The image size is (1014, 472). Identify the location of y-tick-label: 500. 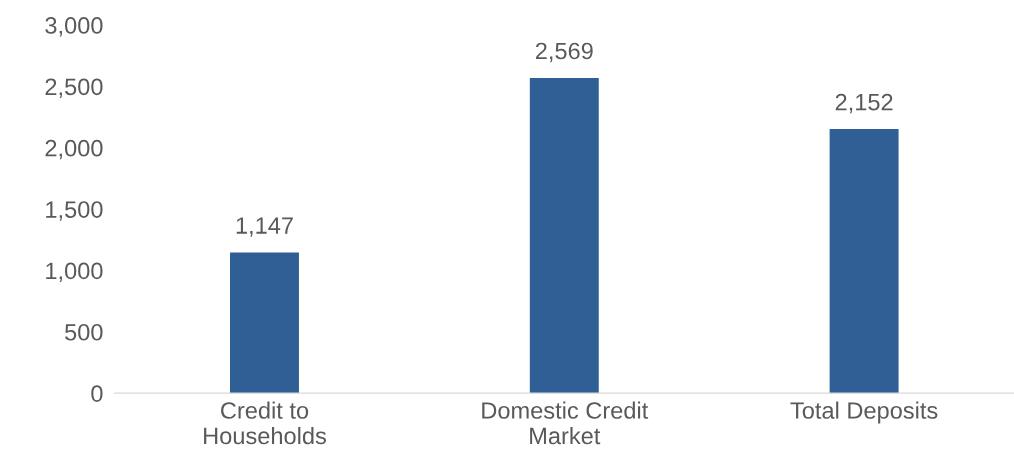
(84, 332).